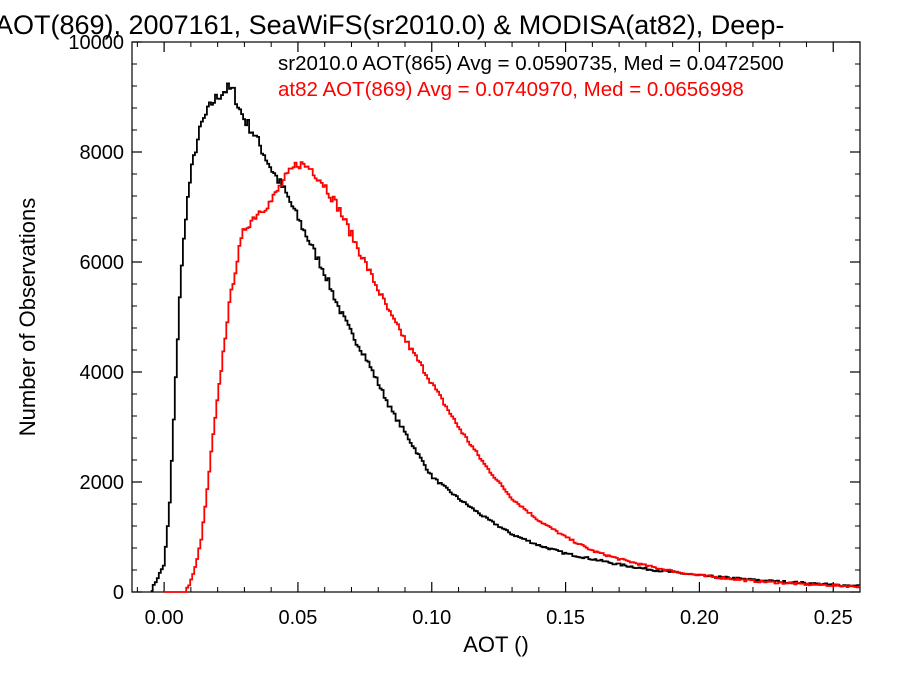  Describe the element at coordinates (699, 618) in the screenshot. I see `x-tick-label: 0.20` at that location.